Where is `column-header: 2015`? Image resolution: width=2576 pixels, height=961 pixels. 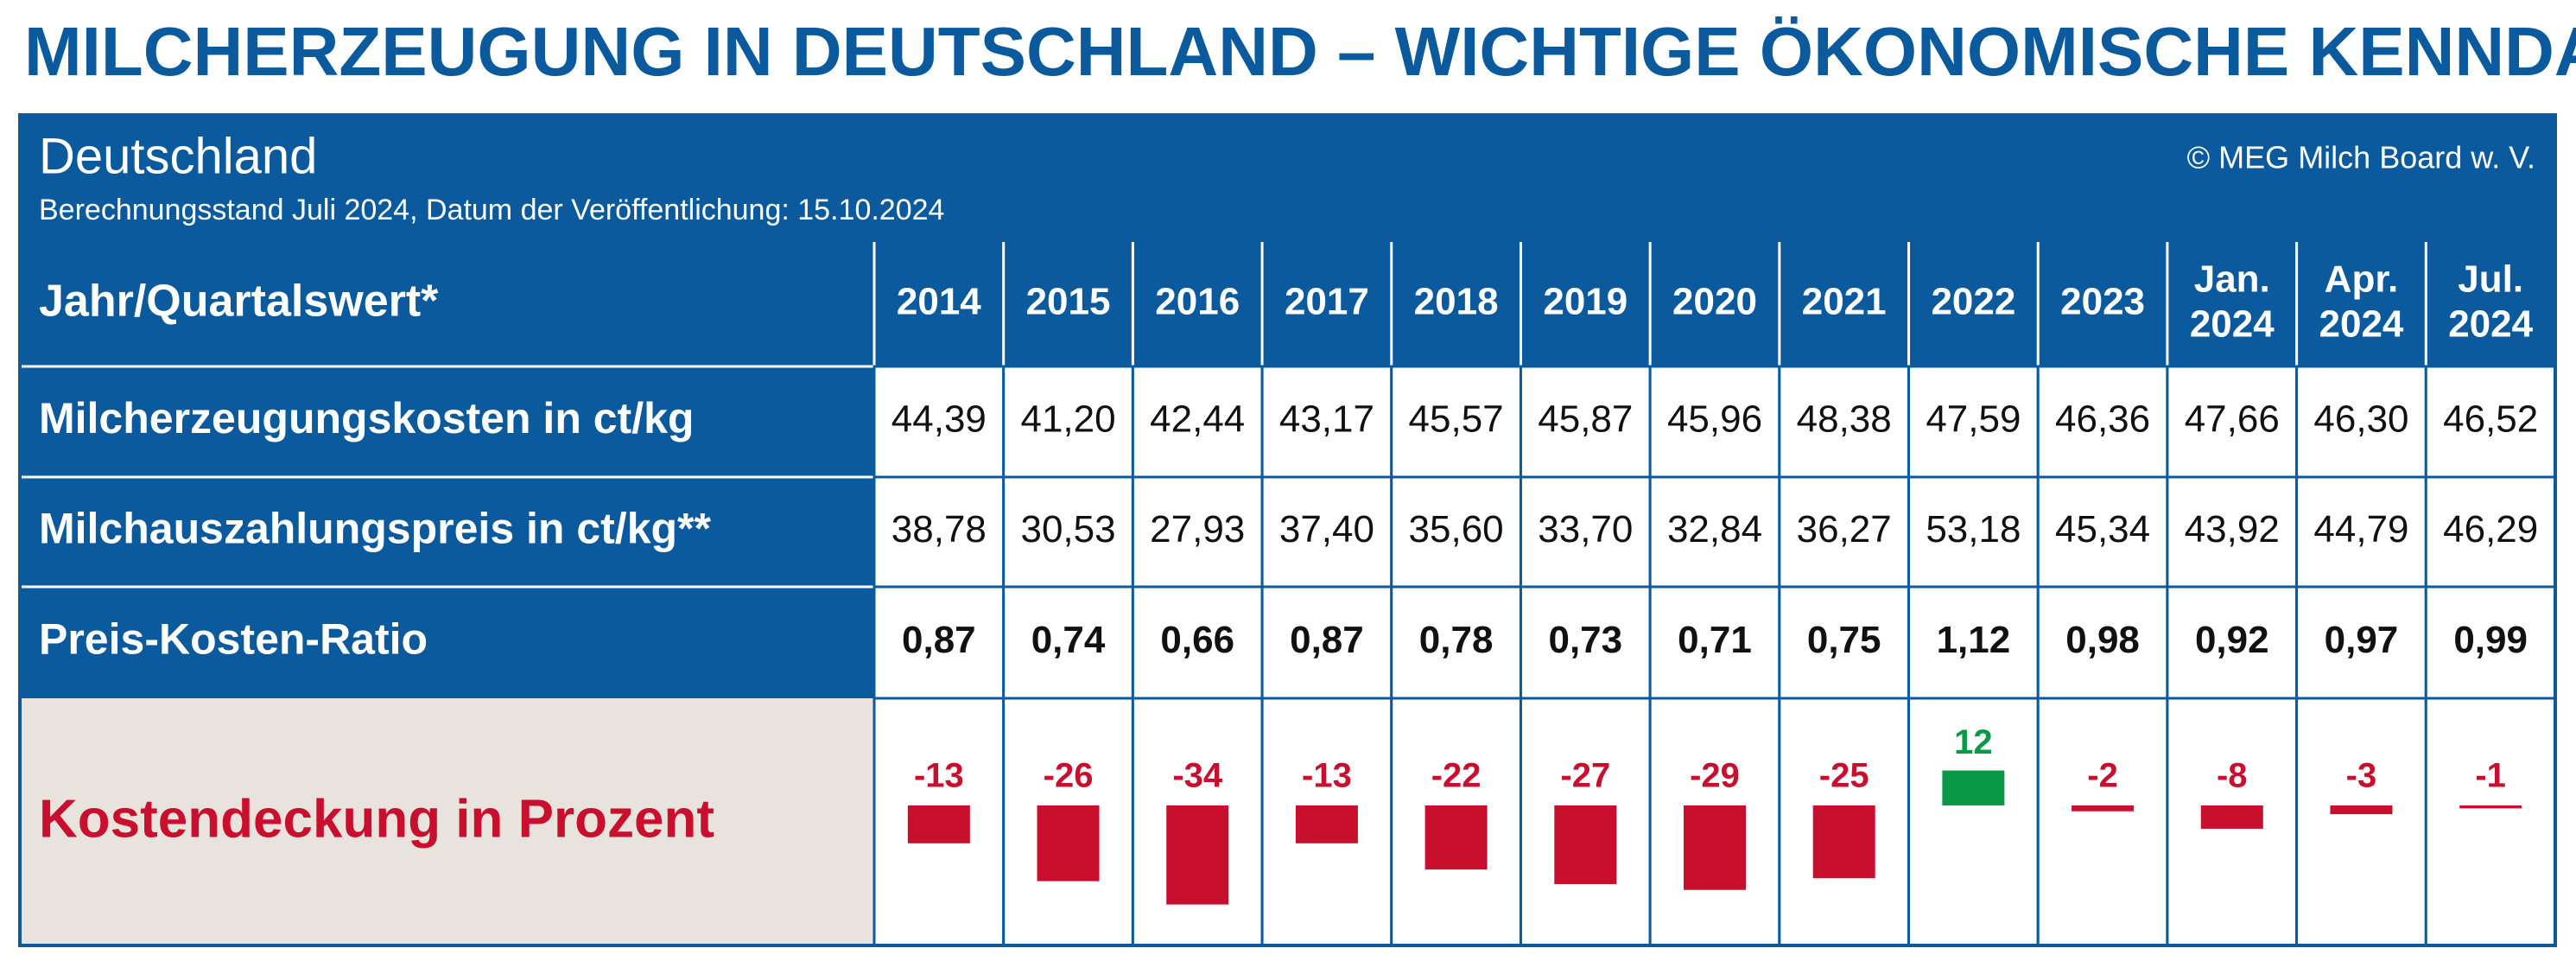
column-header: 2015 is located at coordinates (1068, 302).